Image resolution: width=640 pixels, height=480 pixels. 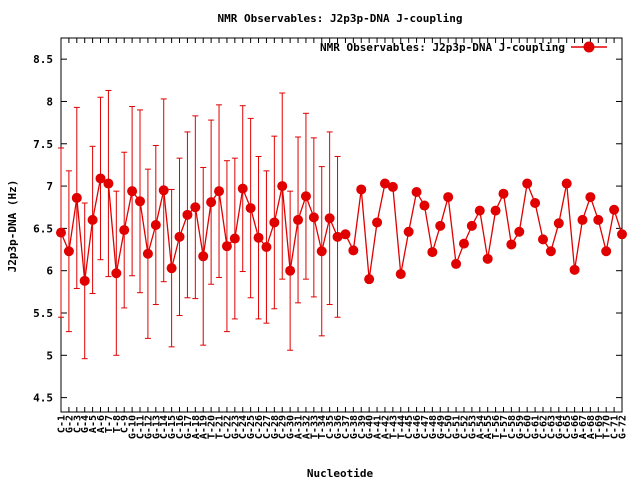 I want to click on legend-label: NMR Observables: J2p3p-DNA J-coupling, so click(x=442, y=47).